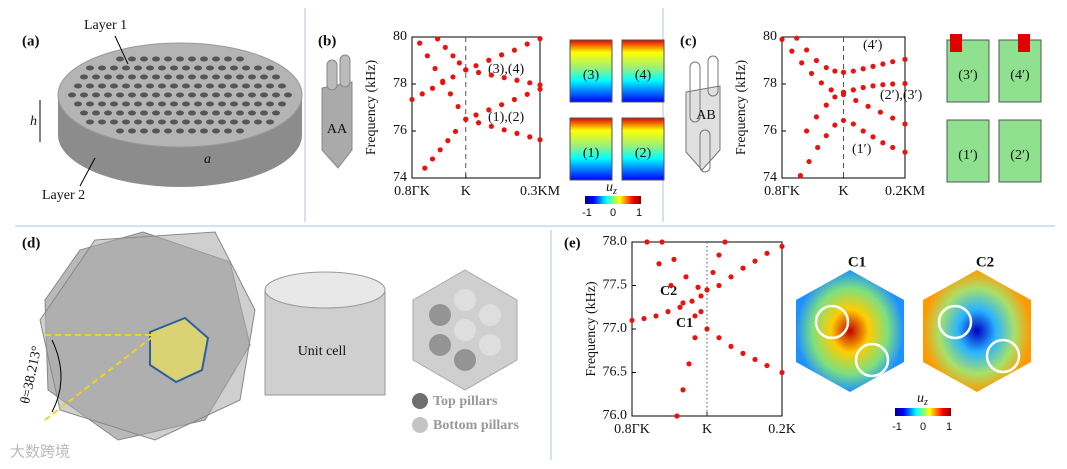  What do you see at coordinates (1020, 75) in the screenshot?
I see `mode-label: (4′)` at bounding box center [1020, 75].